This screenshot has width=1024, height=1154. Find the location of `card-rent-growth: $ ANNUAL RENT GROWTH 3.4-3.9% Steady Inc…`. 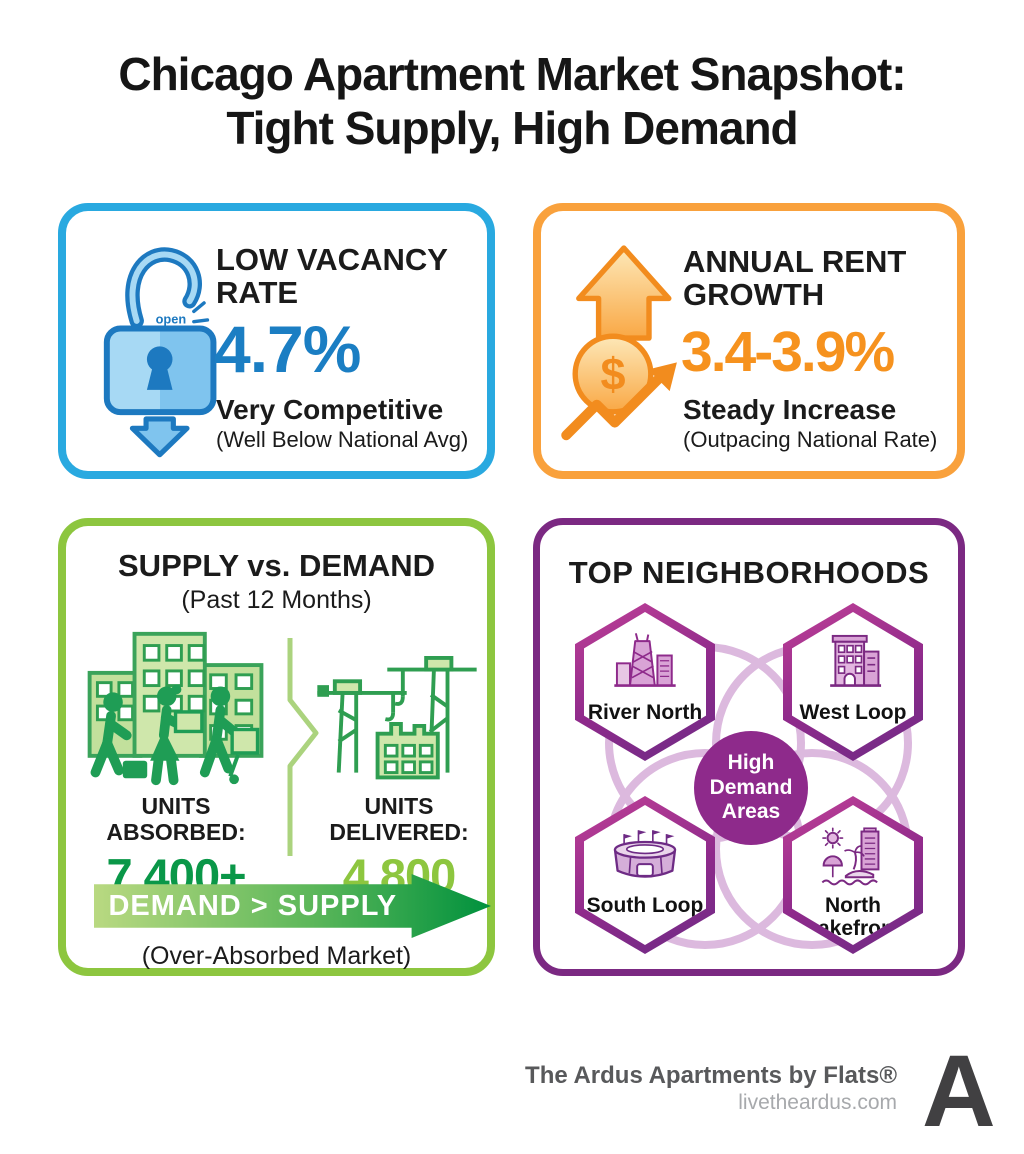

card-rent-growth: $ ANNUAL RENT GROWTH 3.4-3.9% Steady Inc… is located at coordinates (749, 341).